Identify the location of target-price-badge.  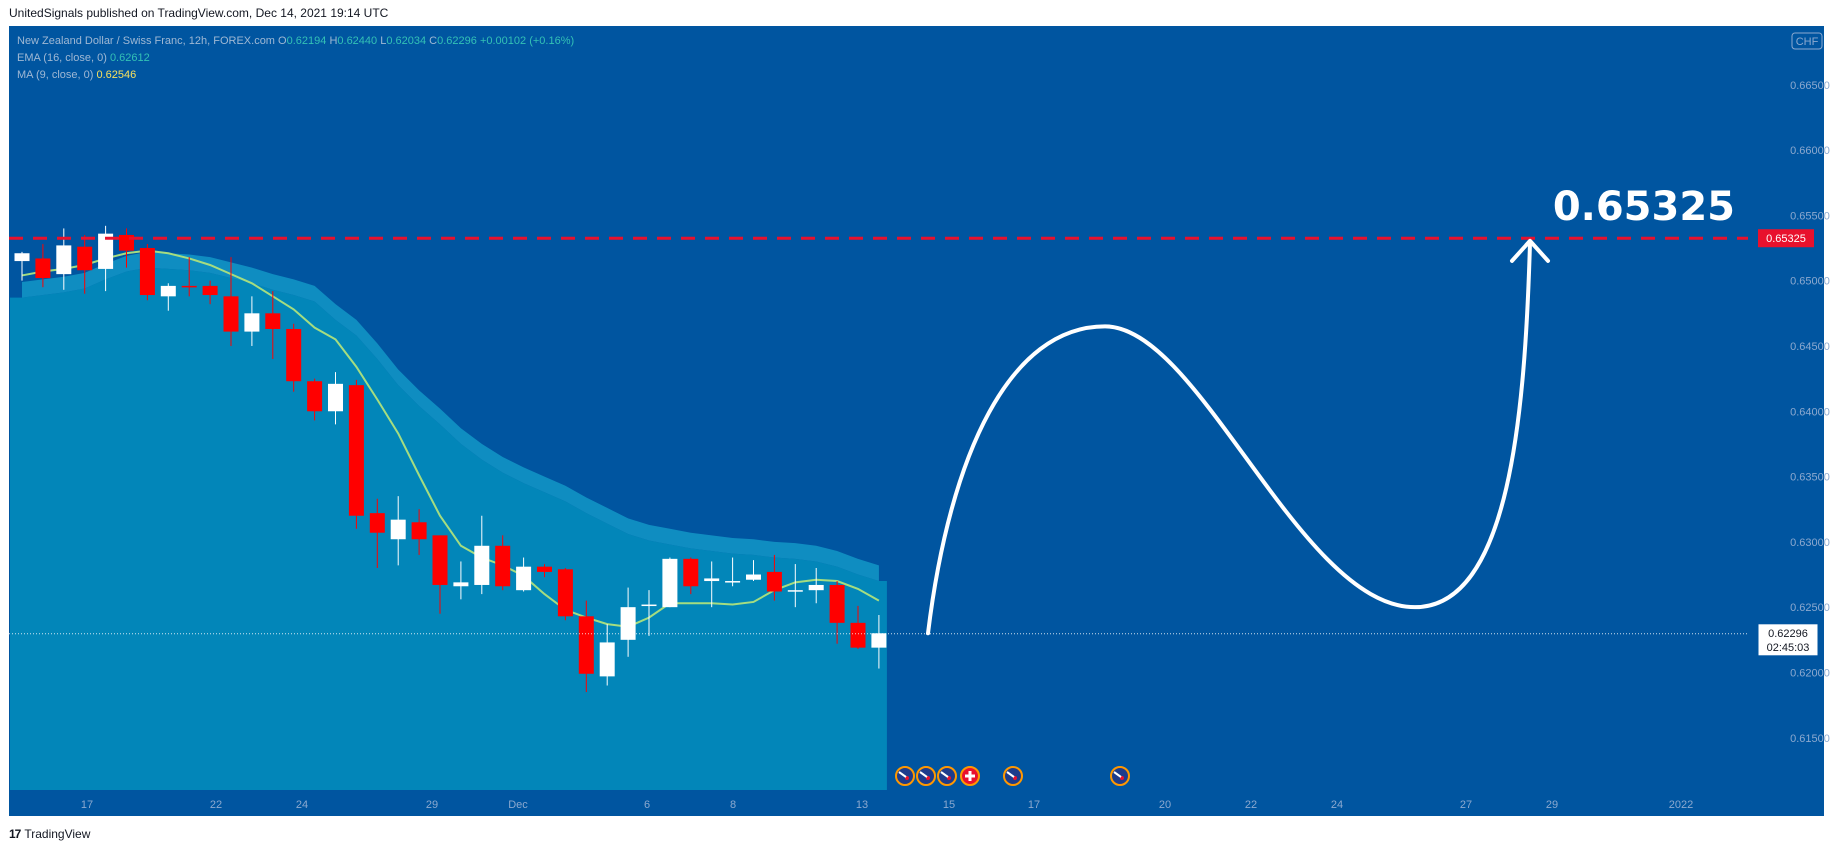
(1786, 238).